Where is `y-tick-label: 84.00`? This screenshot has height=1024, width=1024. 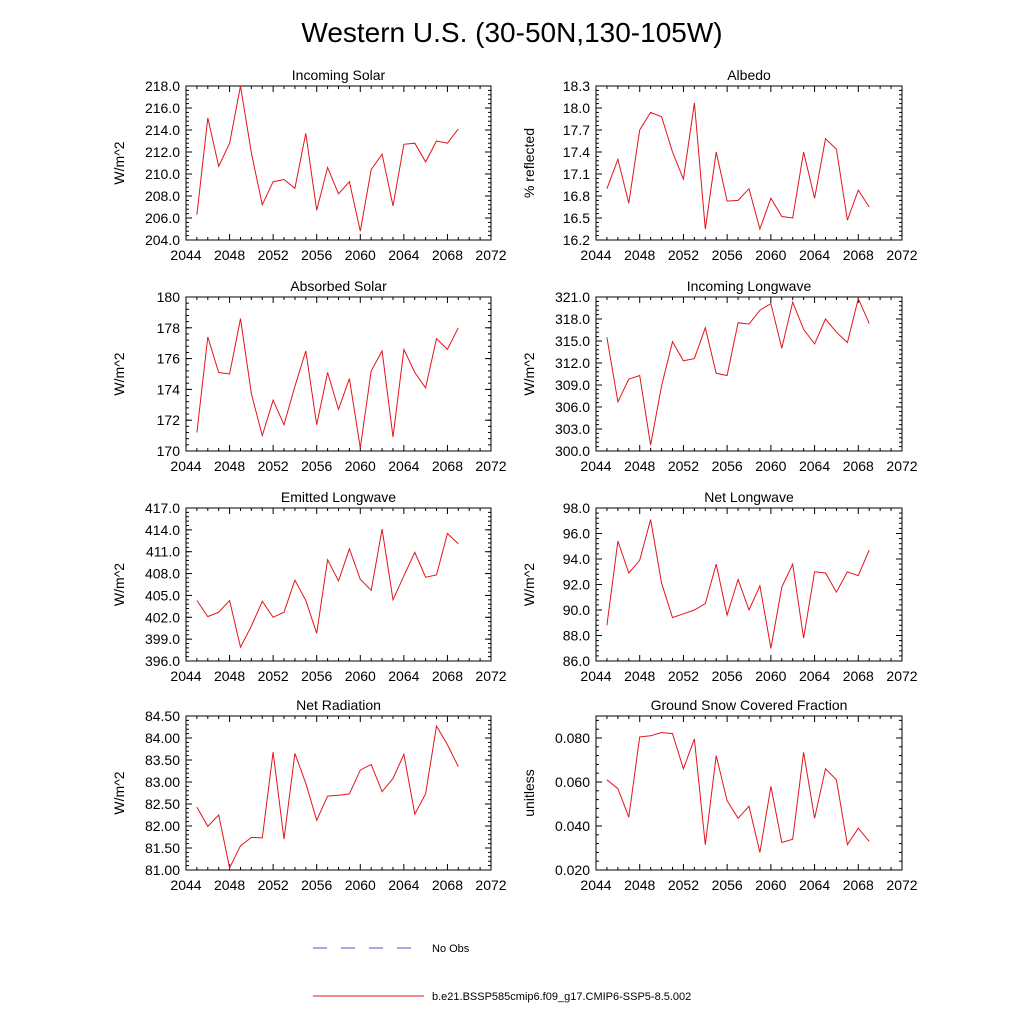 y-tick-label: 84.00 is located at coordinates (162, 738).